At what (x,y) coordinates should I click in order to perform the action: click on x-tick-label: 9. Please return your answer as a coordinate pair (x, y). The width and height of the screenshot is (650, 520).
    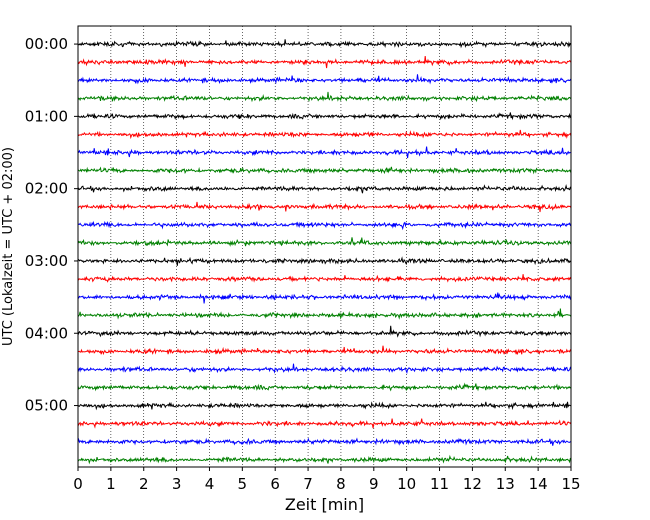
    Looking at the image, I should click on (374, 484).